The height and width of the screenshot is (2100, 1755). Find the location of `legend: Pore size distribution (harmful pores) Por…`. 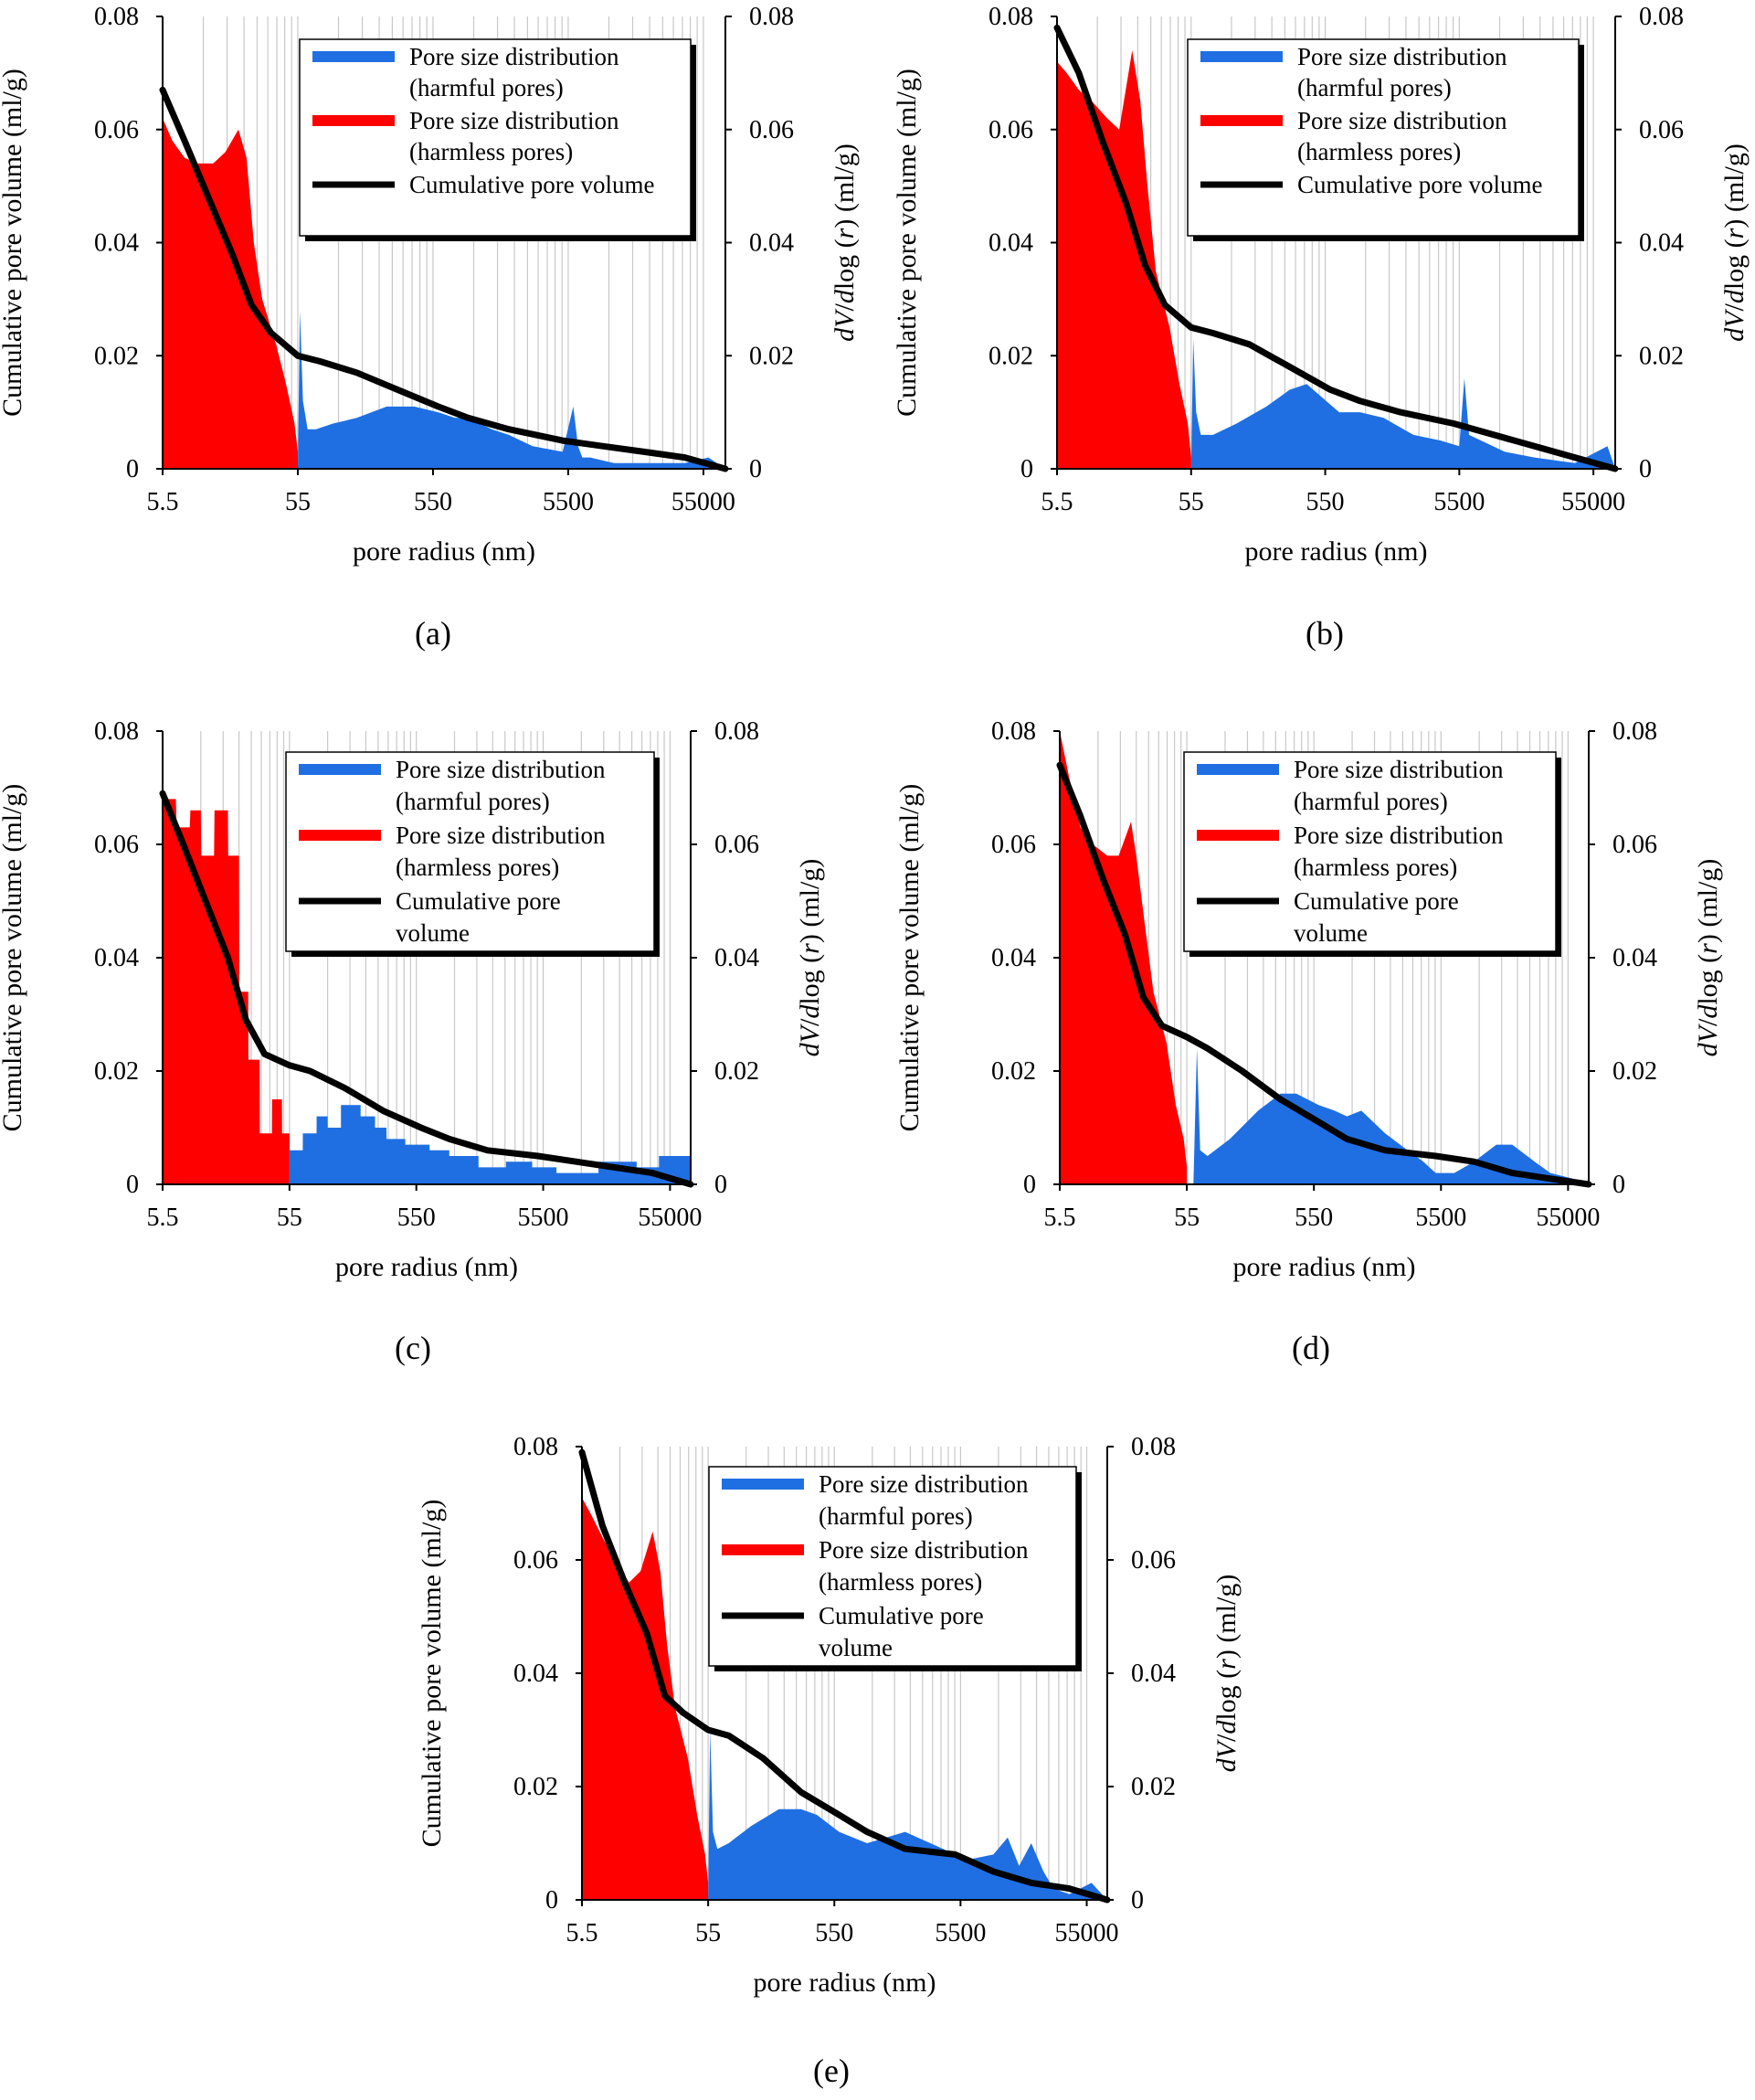

legend: Pore size distribution (harmful pores) Por… is located at coordinates (1372, 854).